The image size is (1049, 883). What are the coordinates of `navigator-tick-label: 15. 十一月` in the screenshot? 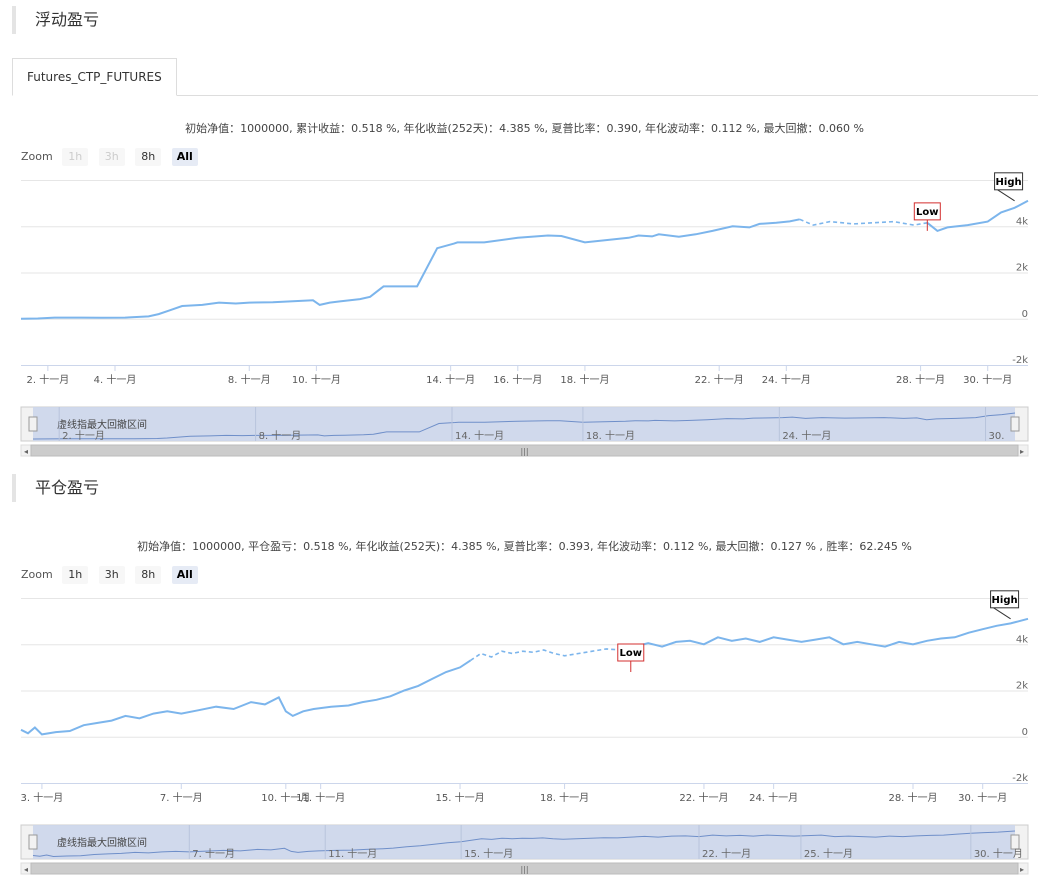 It's located at (488, 853).